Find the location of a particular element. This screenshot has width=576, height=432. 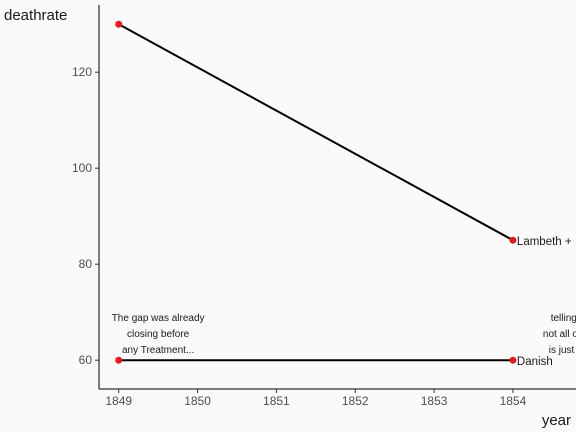

series-end-label: Danish is located at coordinates (535, 362).